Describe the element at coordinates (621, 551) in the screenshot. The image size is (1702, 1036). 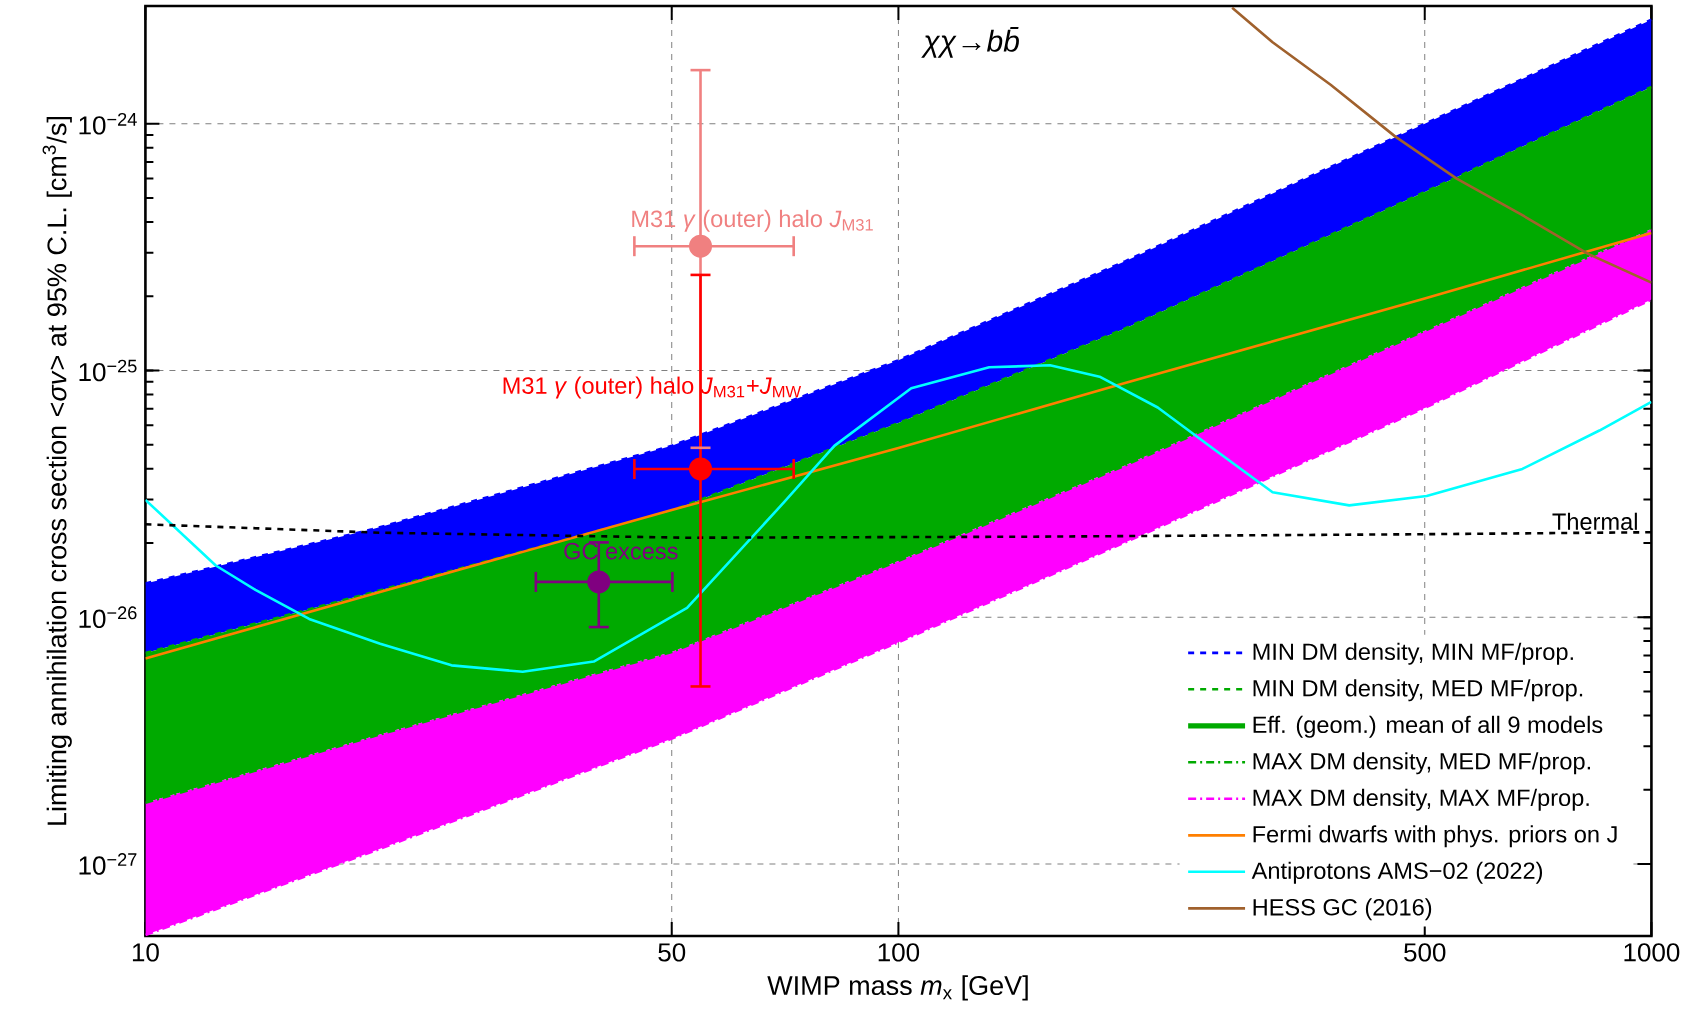
I see `series-label: GC excess` at that location.